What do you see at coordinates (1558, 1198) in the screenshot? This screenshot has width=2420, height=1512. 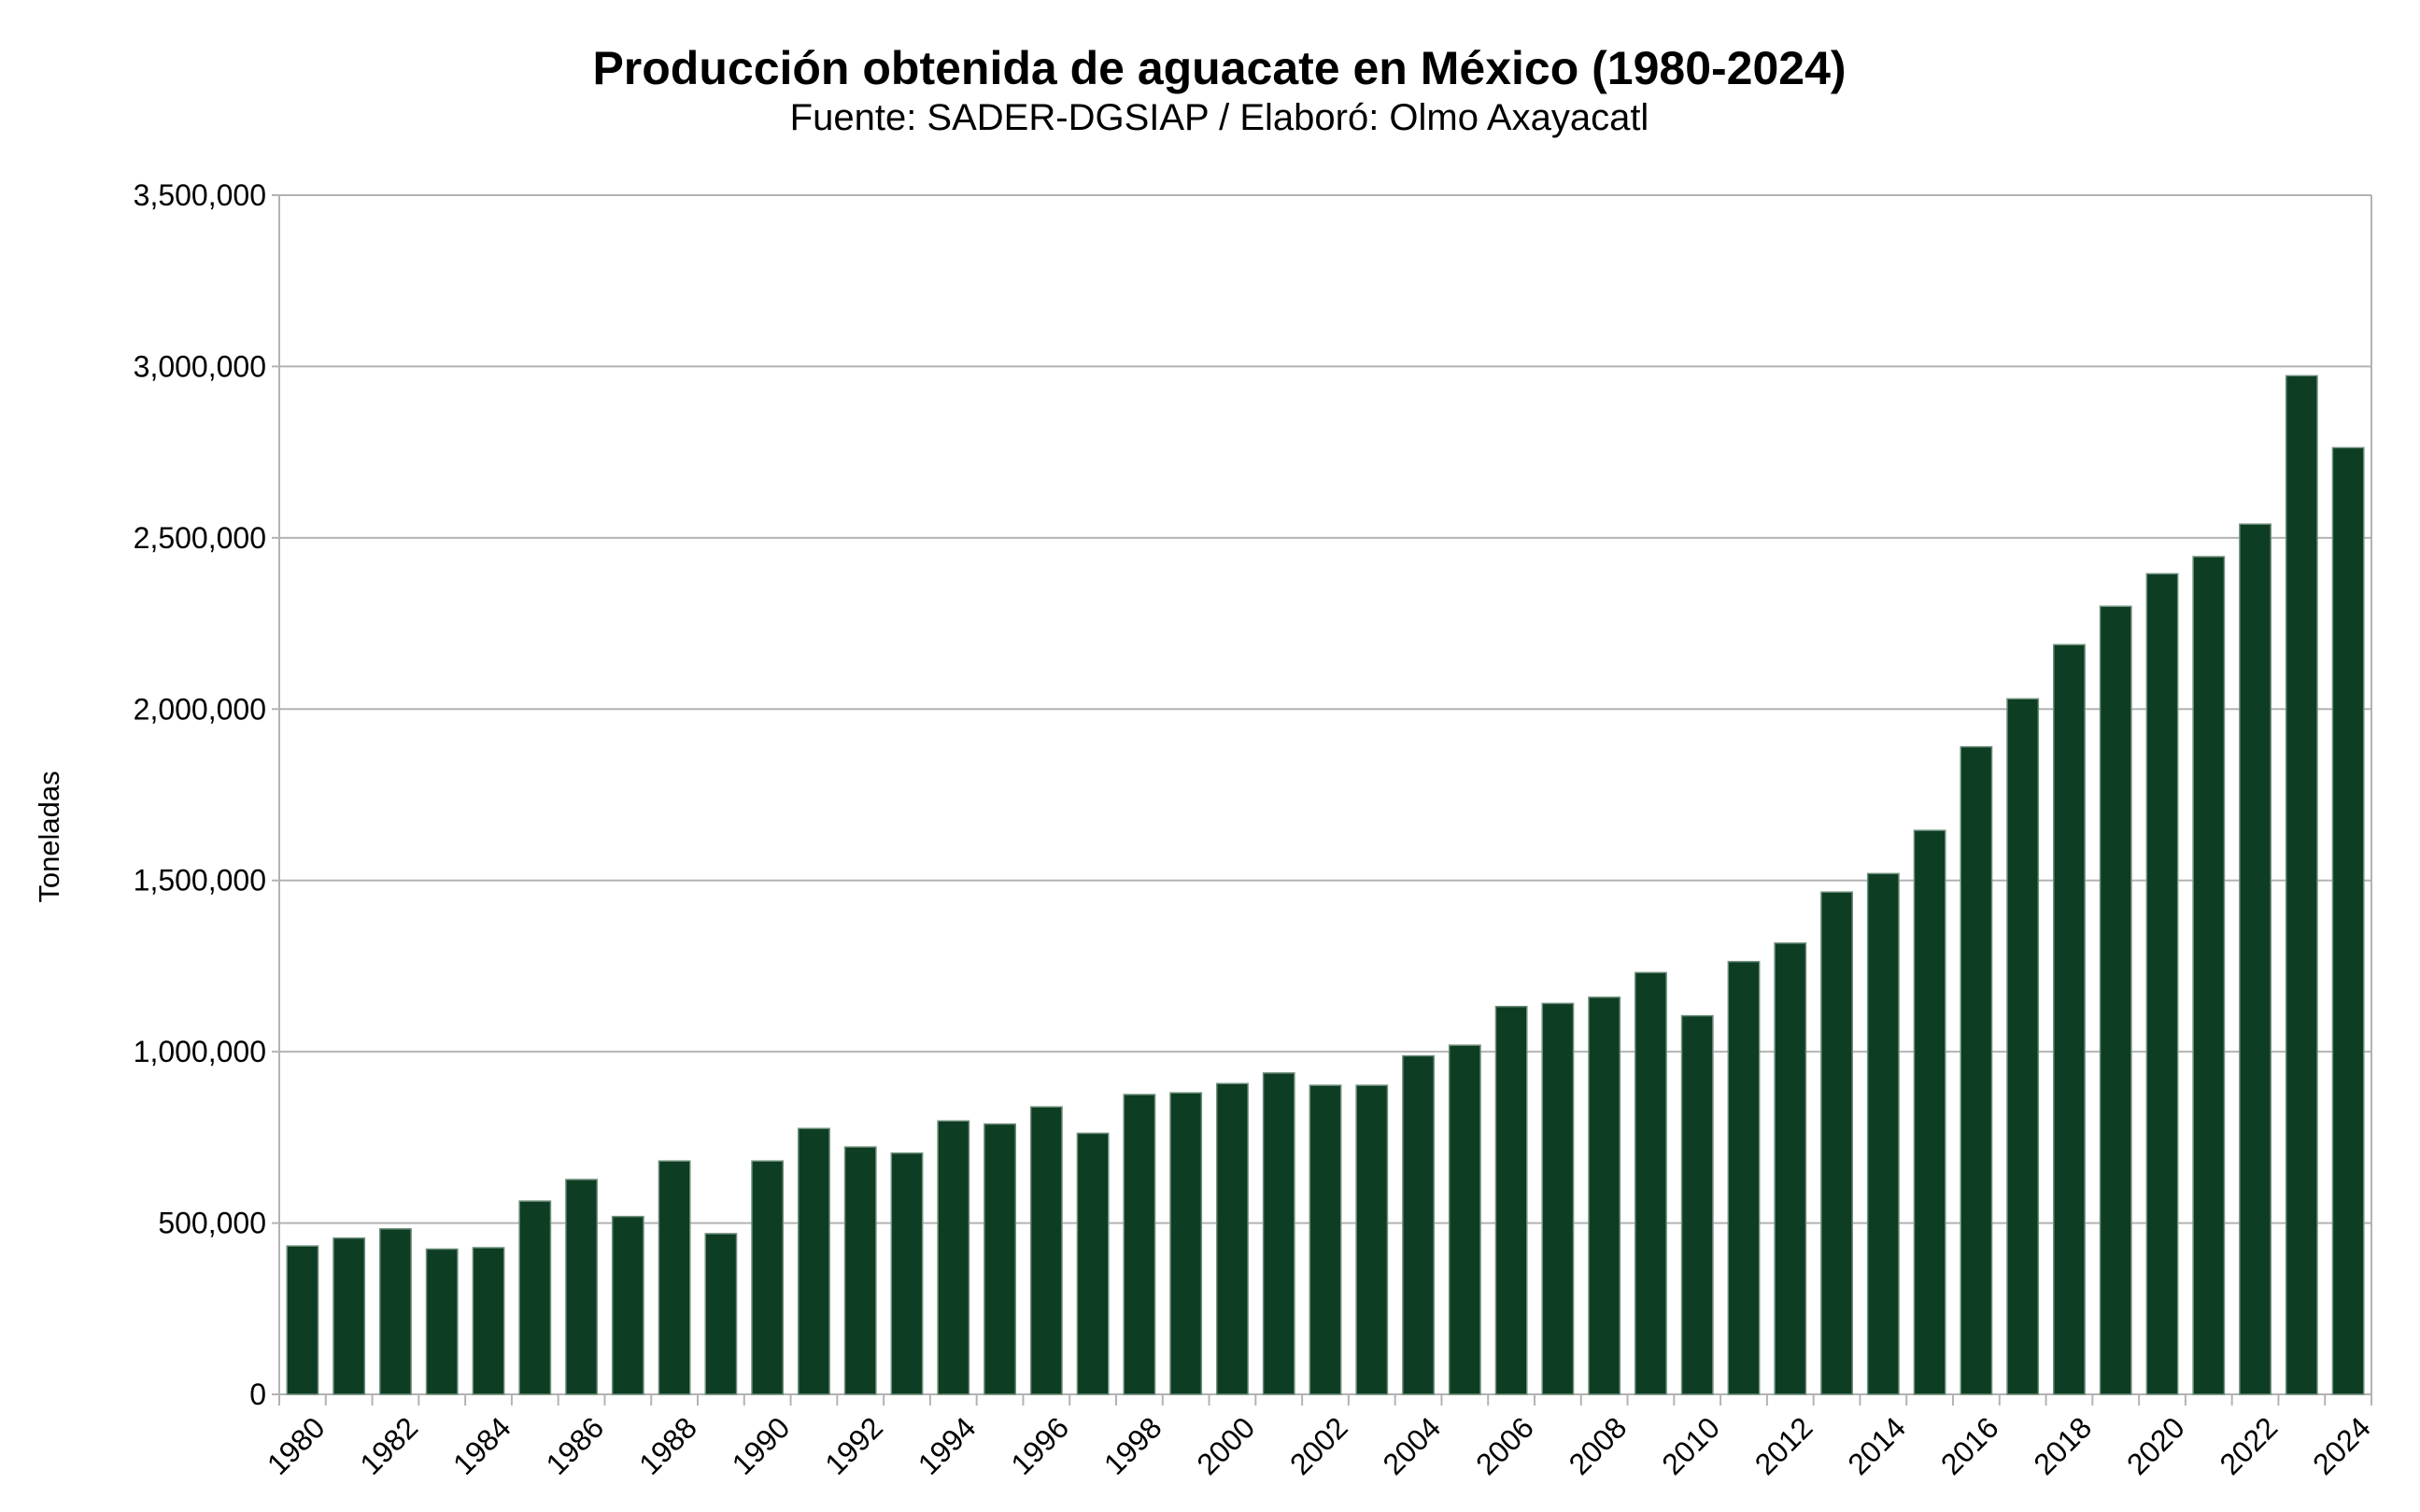 I see `bar-2007` at bounding box center [1558, 1198].